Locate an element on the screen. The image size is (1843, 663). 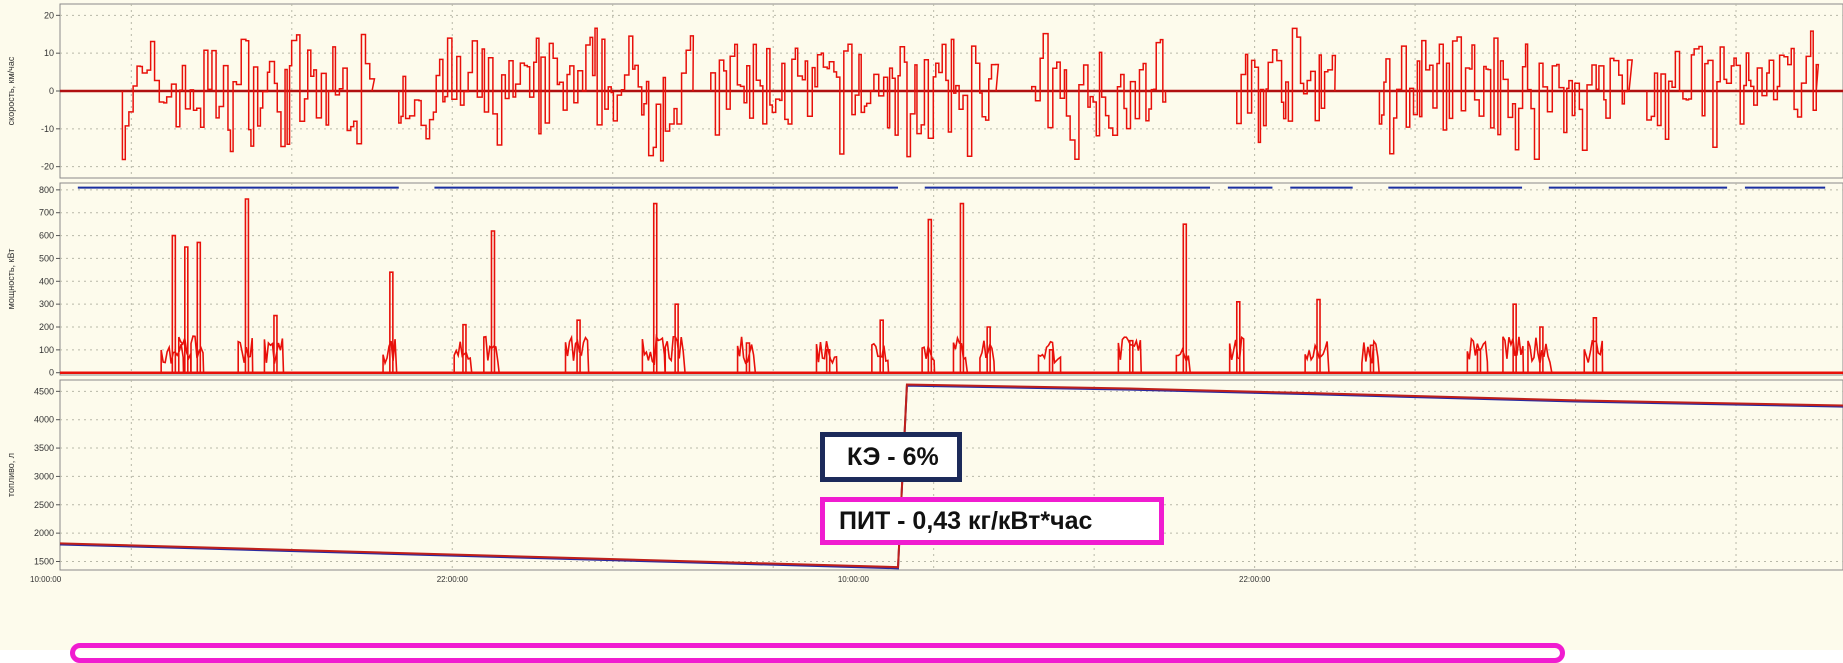
x-tick-label-0: 10:00:00 is located at coordinates (46, 579).